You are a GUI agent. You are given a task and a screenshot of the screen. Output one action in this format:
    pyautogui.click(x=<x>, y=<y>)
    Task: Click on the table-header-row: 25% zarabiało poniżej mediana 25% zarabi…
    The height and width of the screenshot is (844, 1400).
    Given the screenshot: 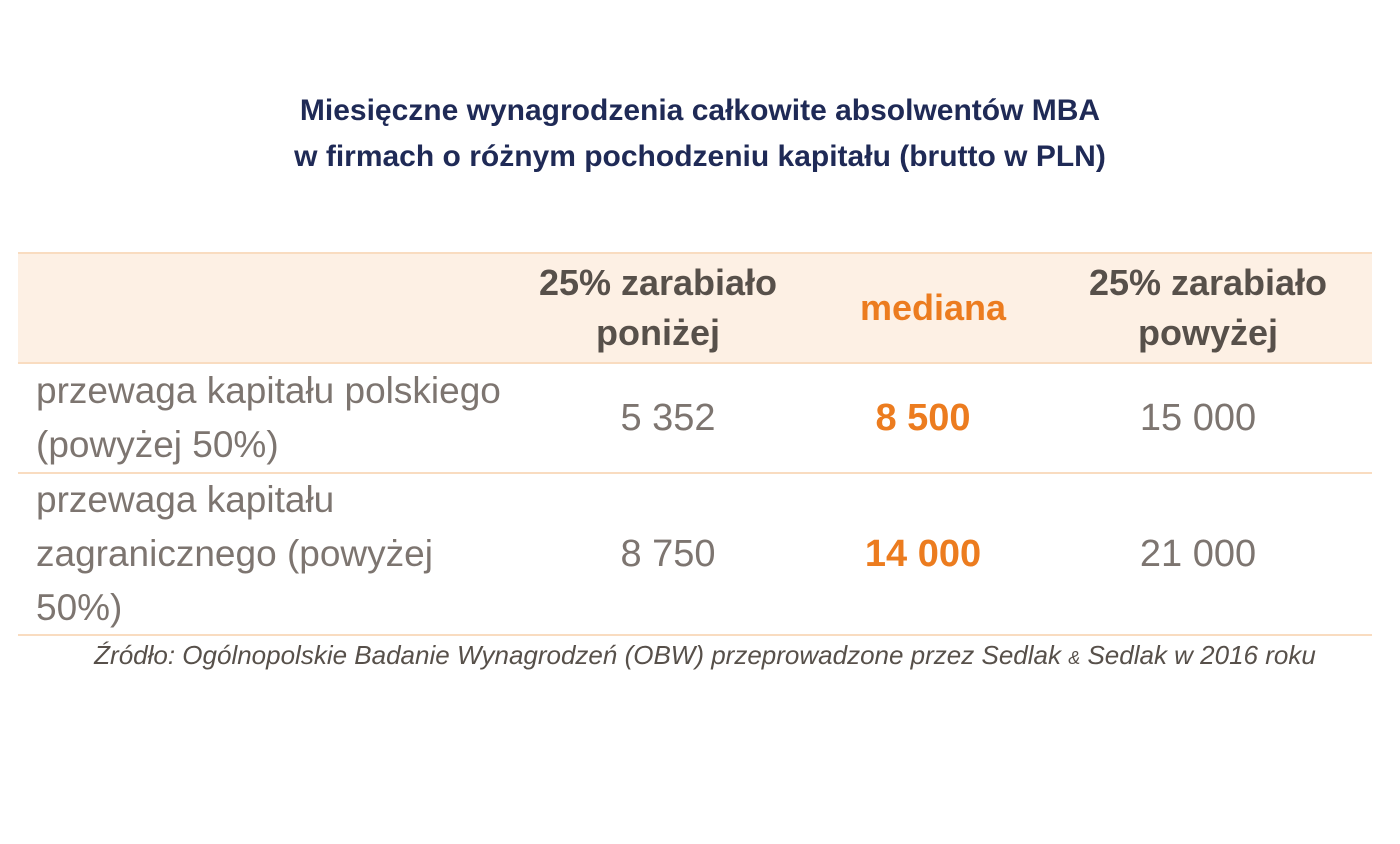 What is the action you would take?
    pyautogui.click(x=695, y=308)
    